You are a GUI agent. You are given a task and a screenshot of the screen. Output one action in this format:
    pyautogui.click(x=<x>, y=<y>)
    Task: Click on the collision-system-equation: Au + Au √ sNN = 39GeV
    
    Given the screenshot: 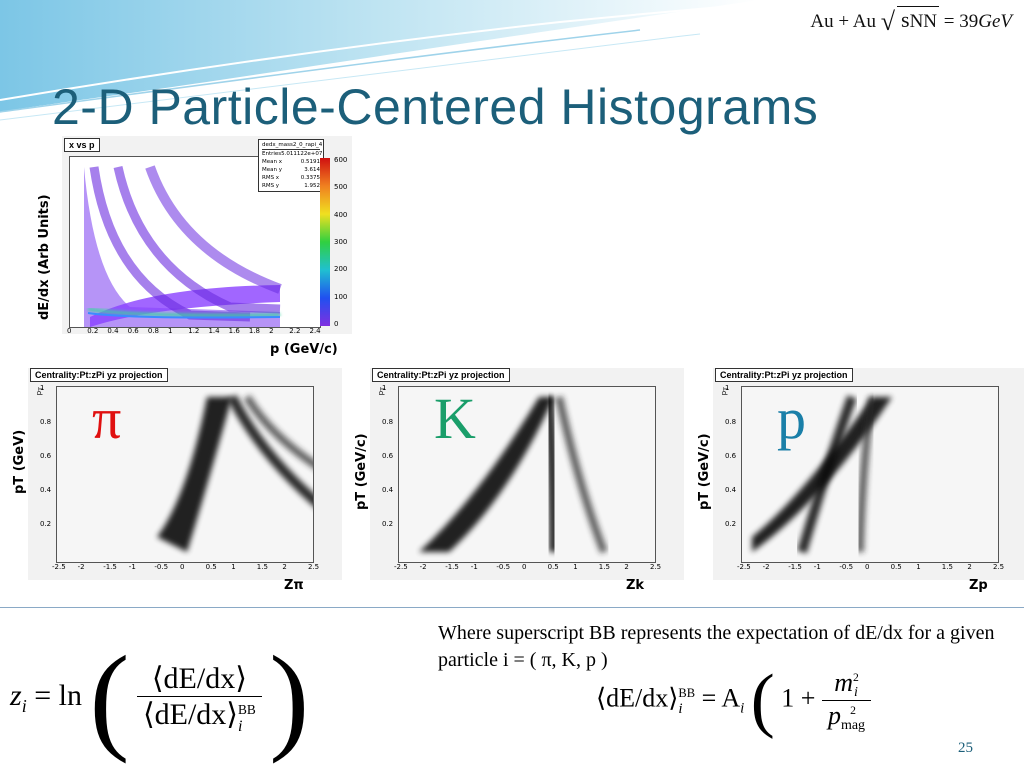 What is the action you would take?
    pyautogui.click(x=911, y=21)
    